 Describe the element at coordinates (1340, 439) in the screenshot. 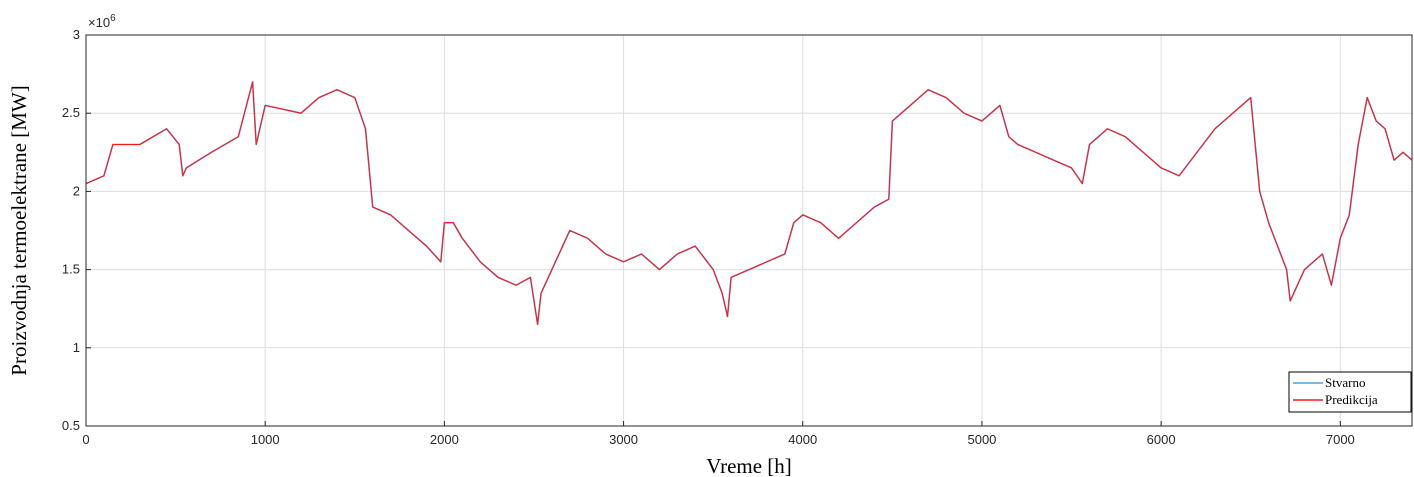

I see `x-tick-label: 7000` at that location.